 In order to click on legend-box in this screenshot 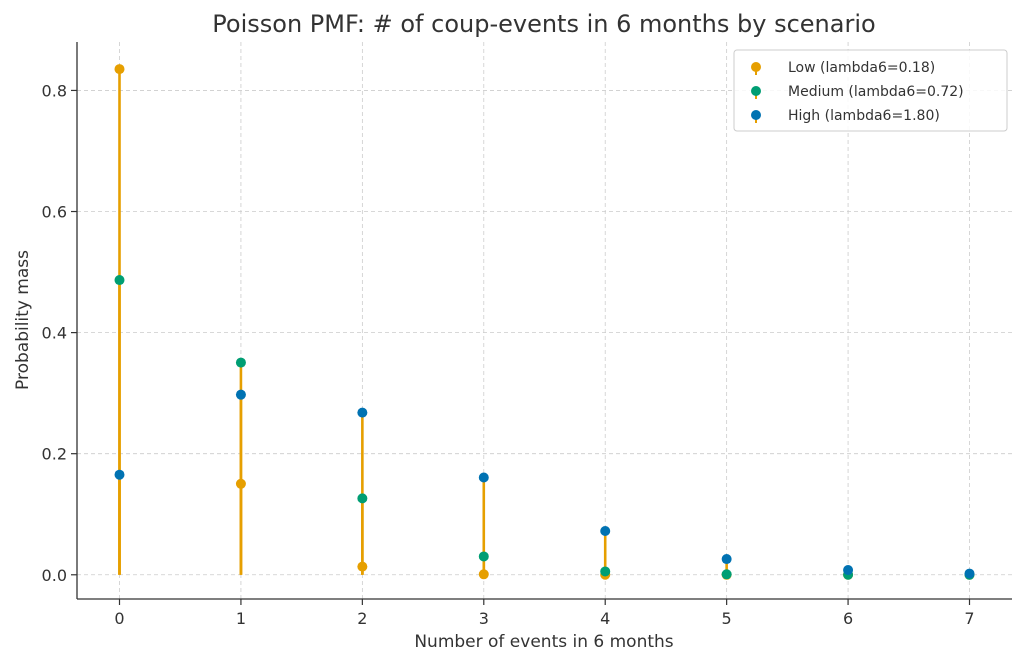, I will do `click(870, 90)`.